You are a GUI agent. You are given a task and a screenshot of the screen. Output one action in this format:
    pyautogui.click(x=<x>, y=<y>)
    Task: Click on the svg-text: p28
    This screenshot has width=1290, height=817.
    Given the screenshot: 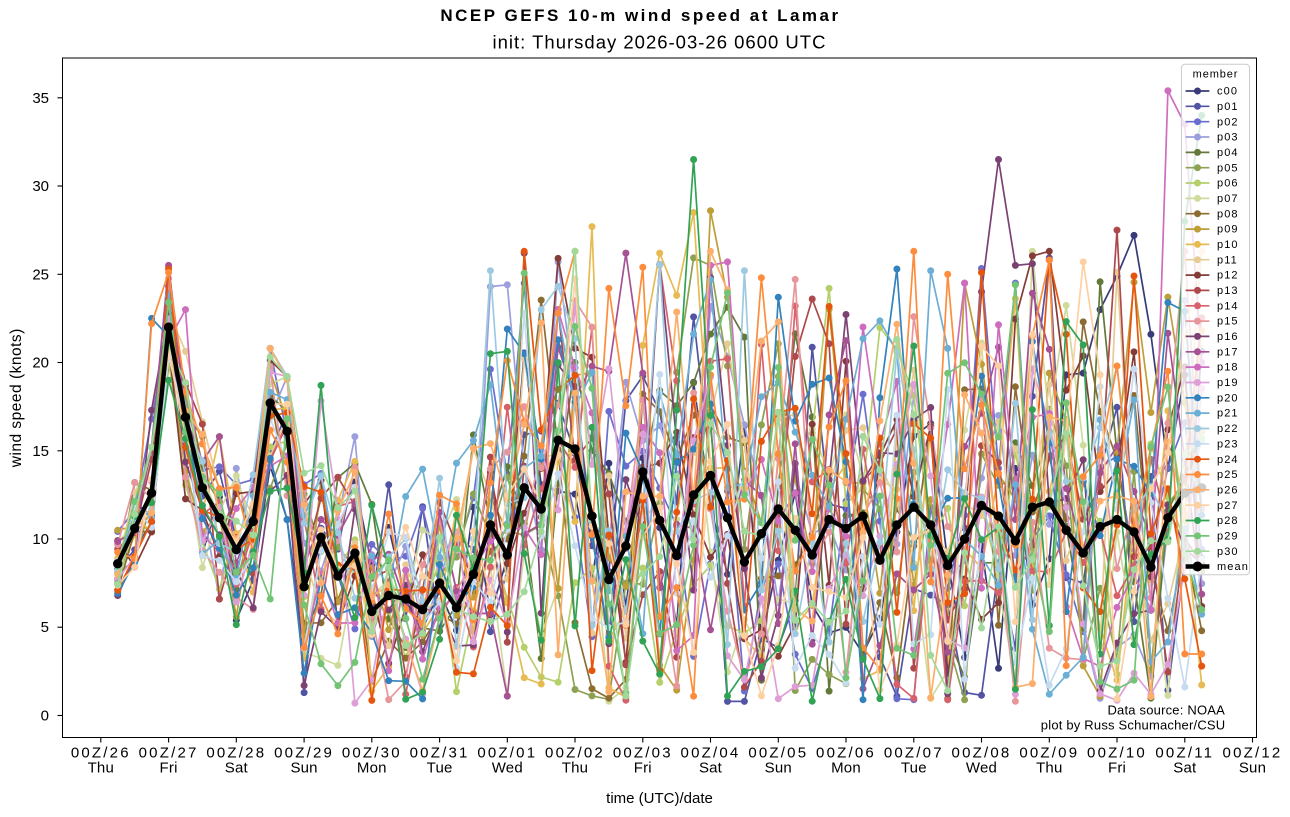 What is the action you would take?
    pyautogui.click(x=1228, y=521)
    